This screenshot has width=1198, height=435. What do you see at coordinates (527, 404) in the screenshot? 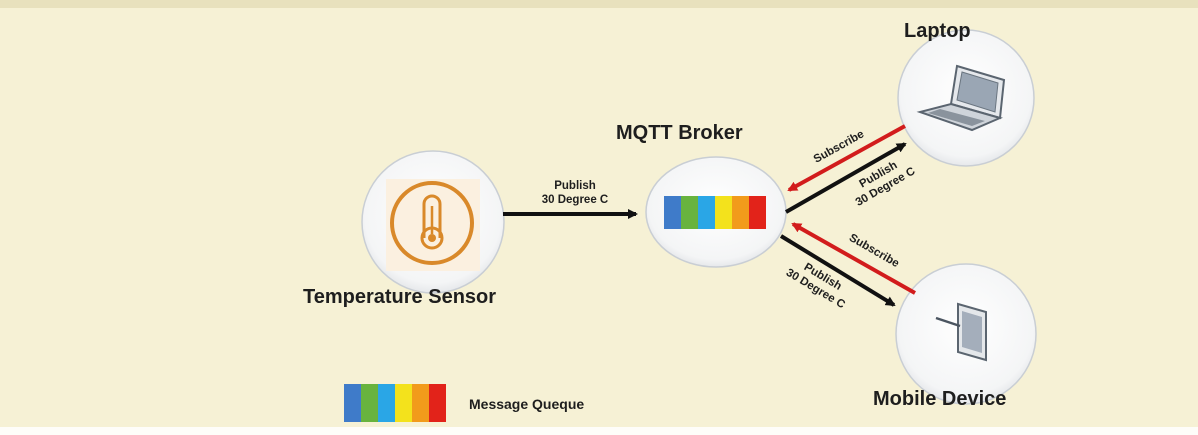
I see `legend-label: Message Queque` at bounding box center [527, 404].